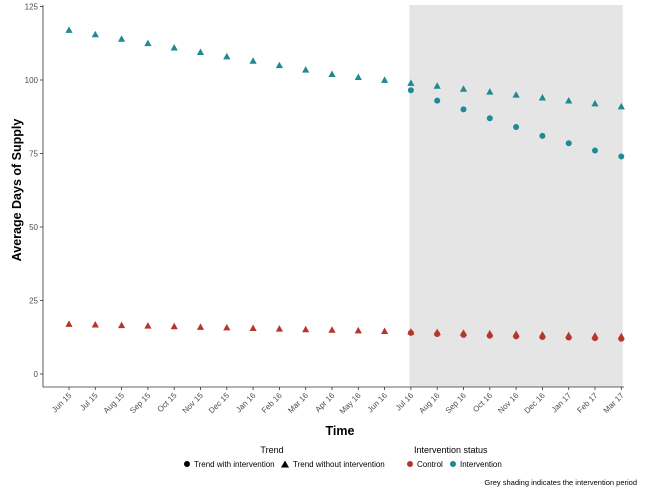 Image resolution: width=649 pixels, height=494 pixels. What do you see at coordinates (167, 402) in the screenshot?
I see `x-tick-label: Oct 15` at bounding box center [167, 402].